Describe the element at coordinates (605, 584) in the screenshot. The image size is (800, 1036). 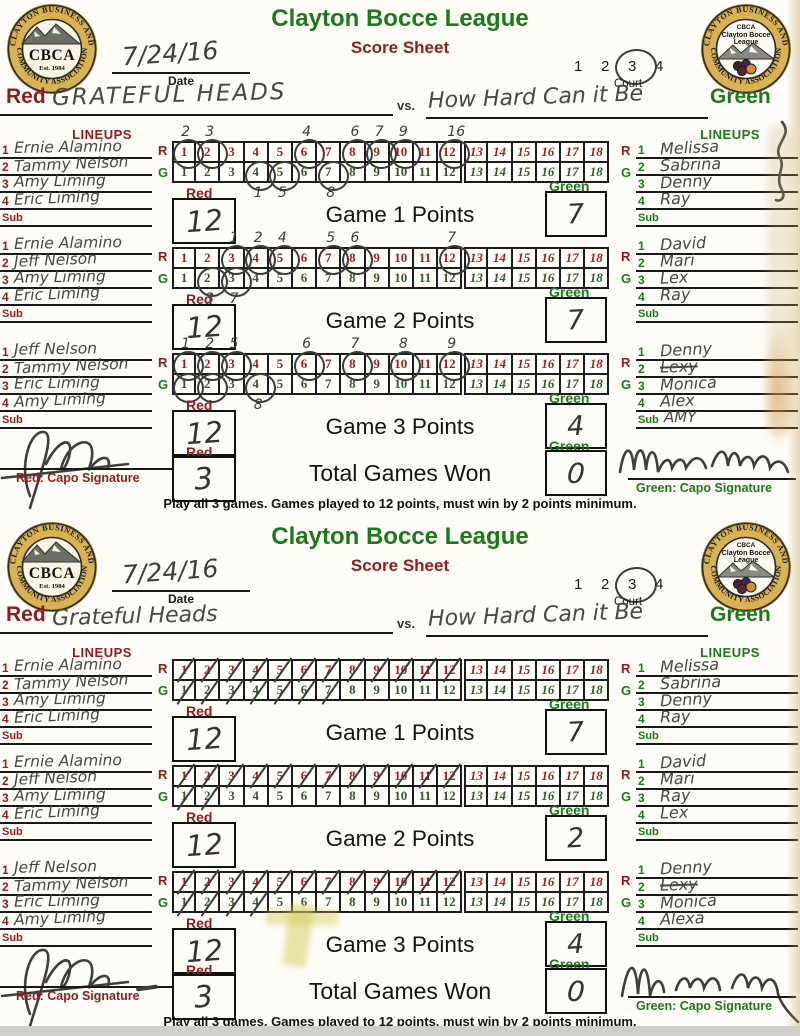
I see `court-number: 2` at that location.